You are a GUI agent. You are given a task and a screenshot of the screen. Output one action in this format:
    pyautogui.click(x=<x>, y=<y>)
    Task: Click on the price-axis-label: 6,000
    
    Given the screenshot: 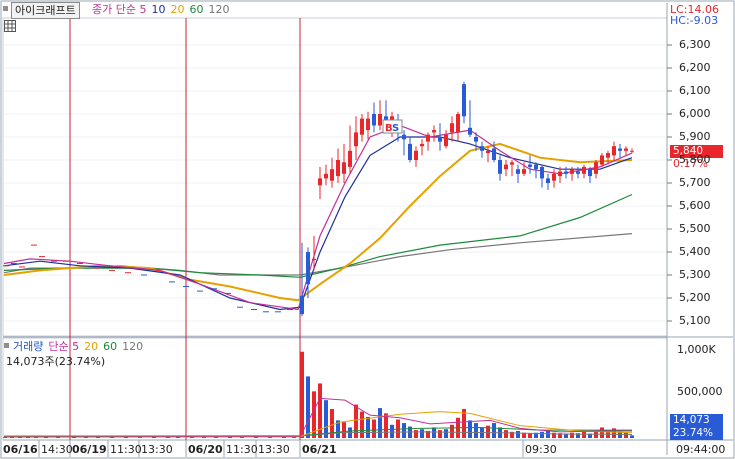 What is the action you would take?
    pyautogui.click(x=695, y=113)
    